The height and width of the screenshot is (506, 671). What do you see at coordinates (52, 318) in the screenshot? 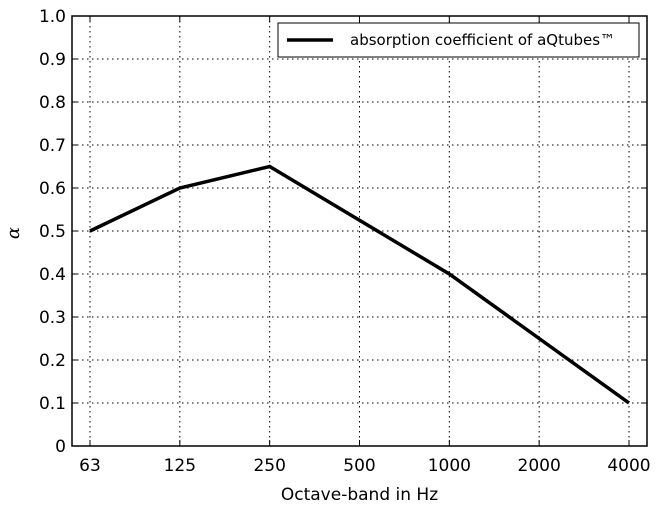
I see `y-tick-label: 0.3` at bounding box center [52, 318].